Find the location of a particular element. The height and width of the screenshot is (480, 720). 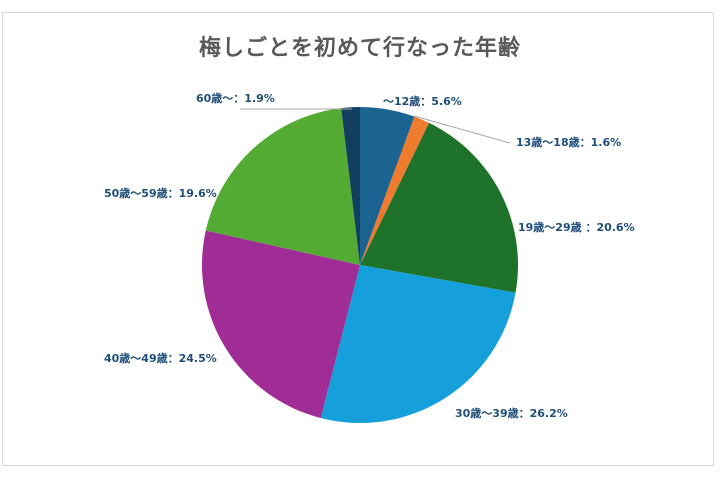

label-13-18: 13歳〜18歳：1.6% is located at coordinates (569, 142).